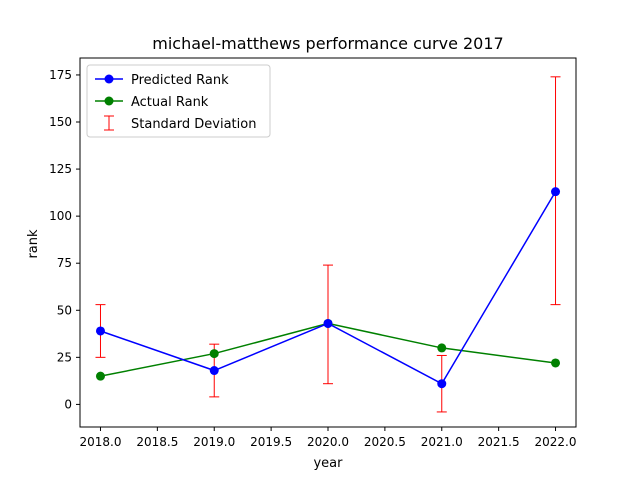 Image resolution: width=640 pixels, height=480 pixels. Describe the element at coordinates (64, 263) in the screenshot. I see `y-tick-label: 75` at that location.